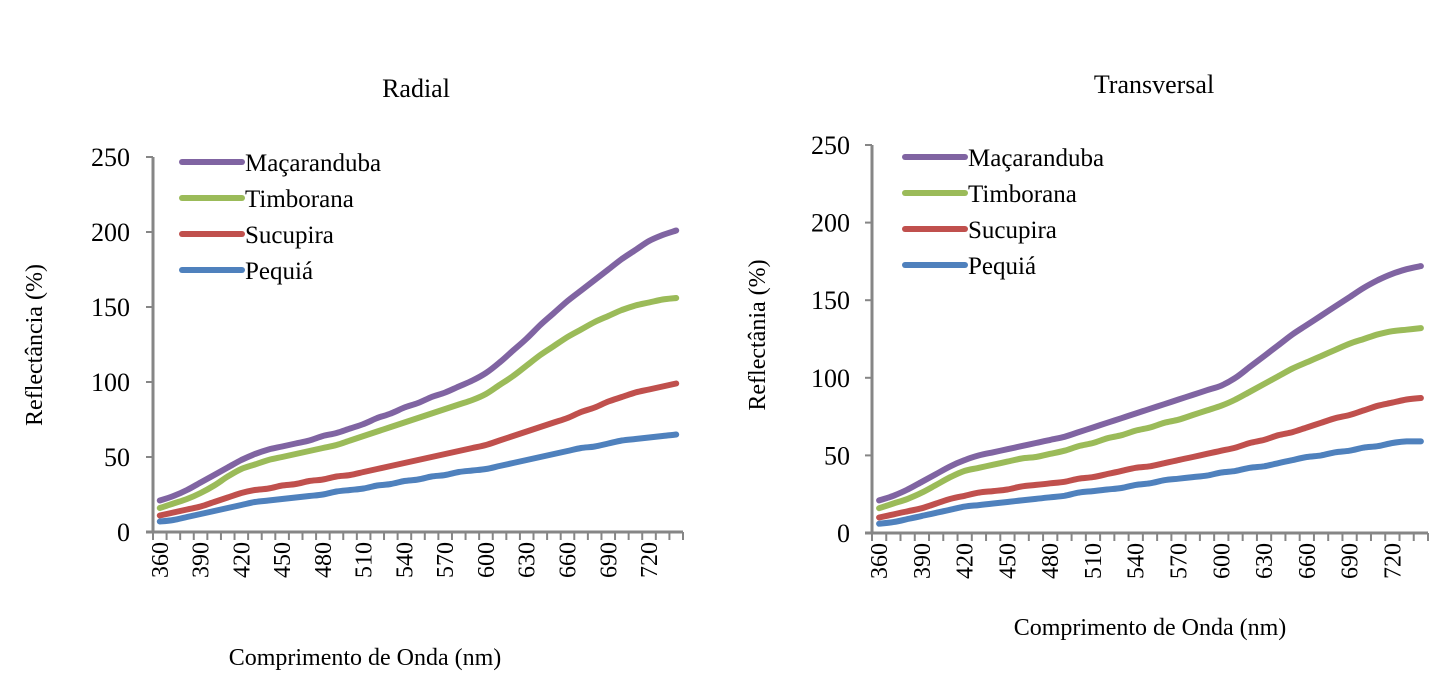 The height and width of the screenshot is (681, 1431). What do you see at coordinates (416, 88) in the screenshot?
I see `chart-title: Radial` at bounding box center [416, 88].